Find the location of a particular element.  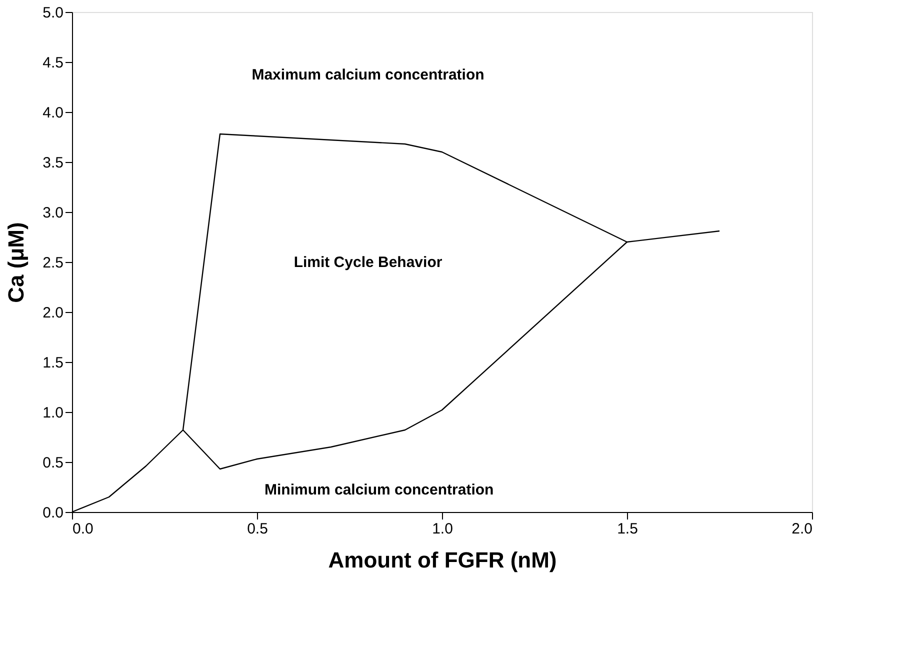

y-tick-label: 3.0 is located at coordinates (53, 213).